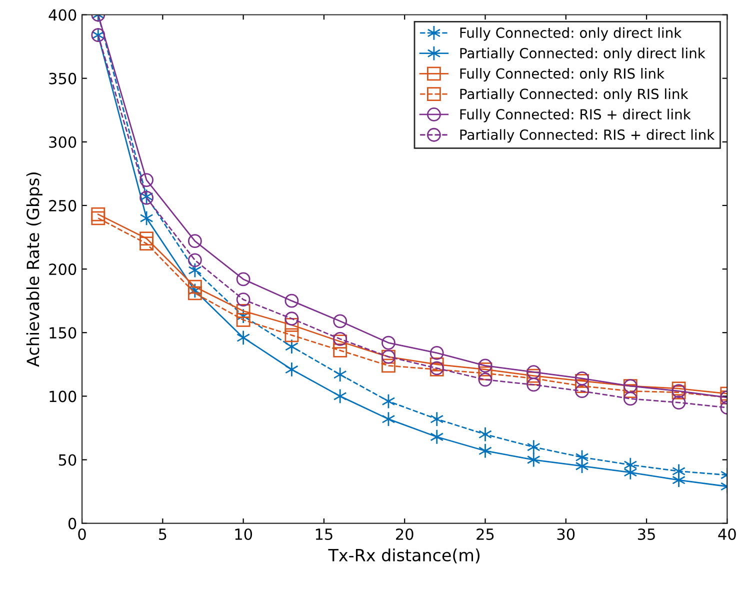 The image size is (739, 590). I want to click on legend-label: Fully Connected: only direct link, so click(571, 34).